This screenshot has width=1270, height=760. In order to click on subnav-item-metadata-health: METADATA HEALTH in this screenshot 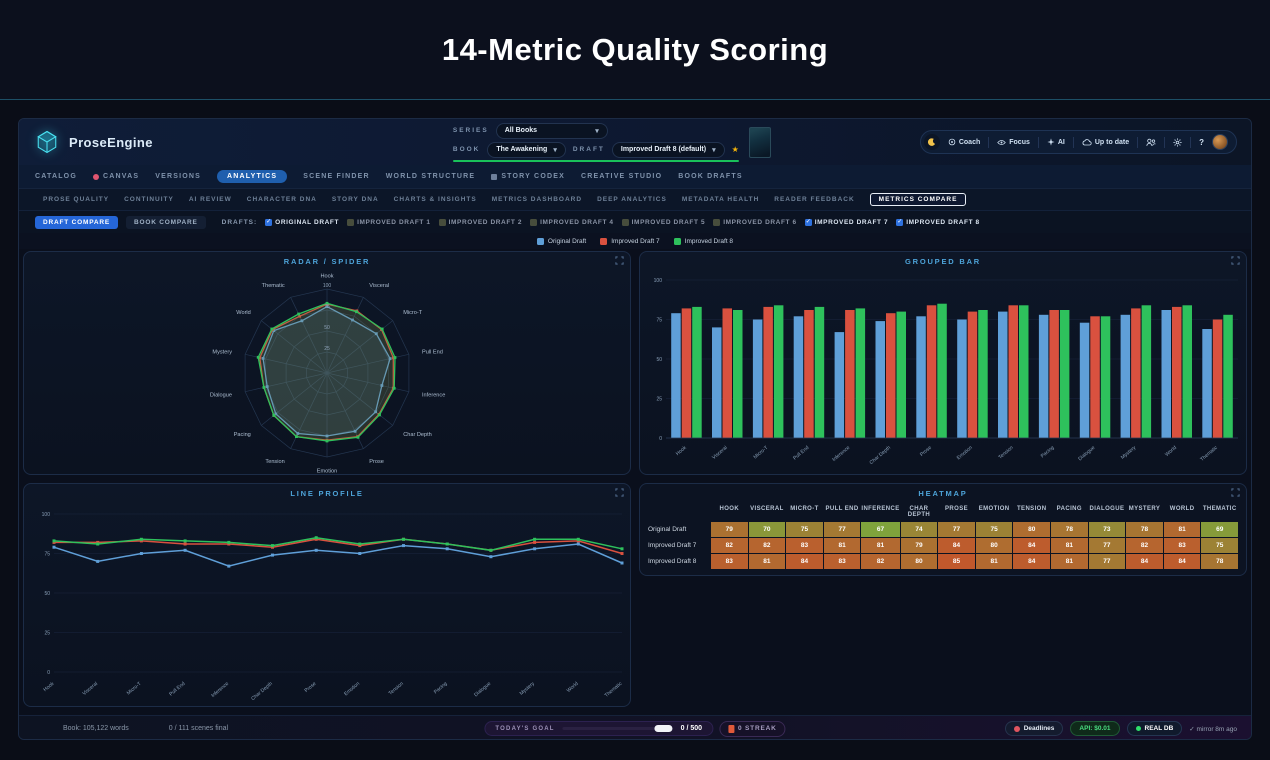, I will do `click(720, 199)`.